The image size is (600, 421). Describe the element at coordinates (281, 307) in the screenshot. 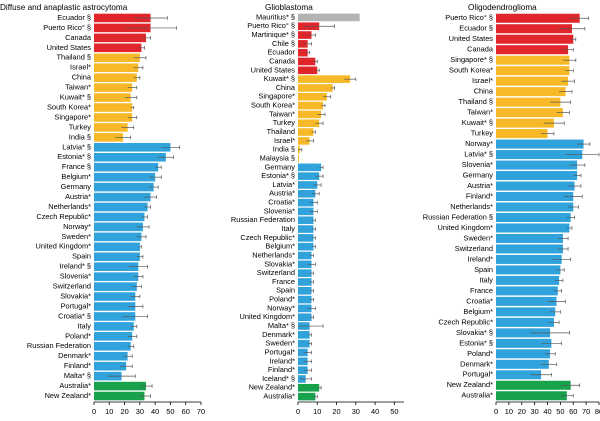

I see `category-label: Norway*` at that location.